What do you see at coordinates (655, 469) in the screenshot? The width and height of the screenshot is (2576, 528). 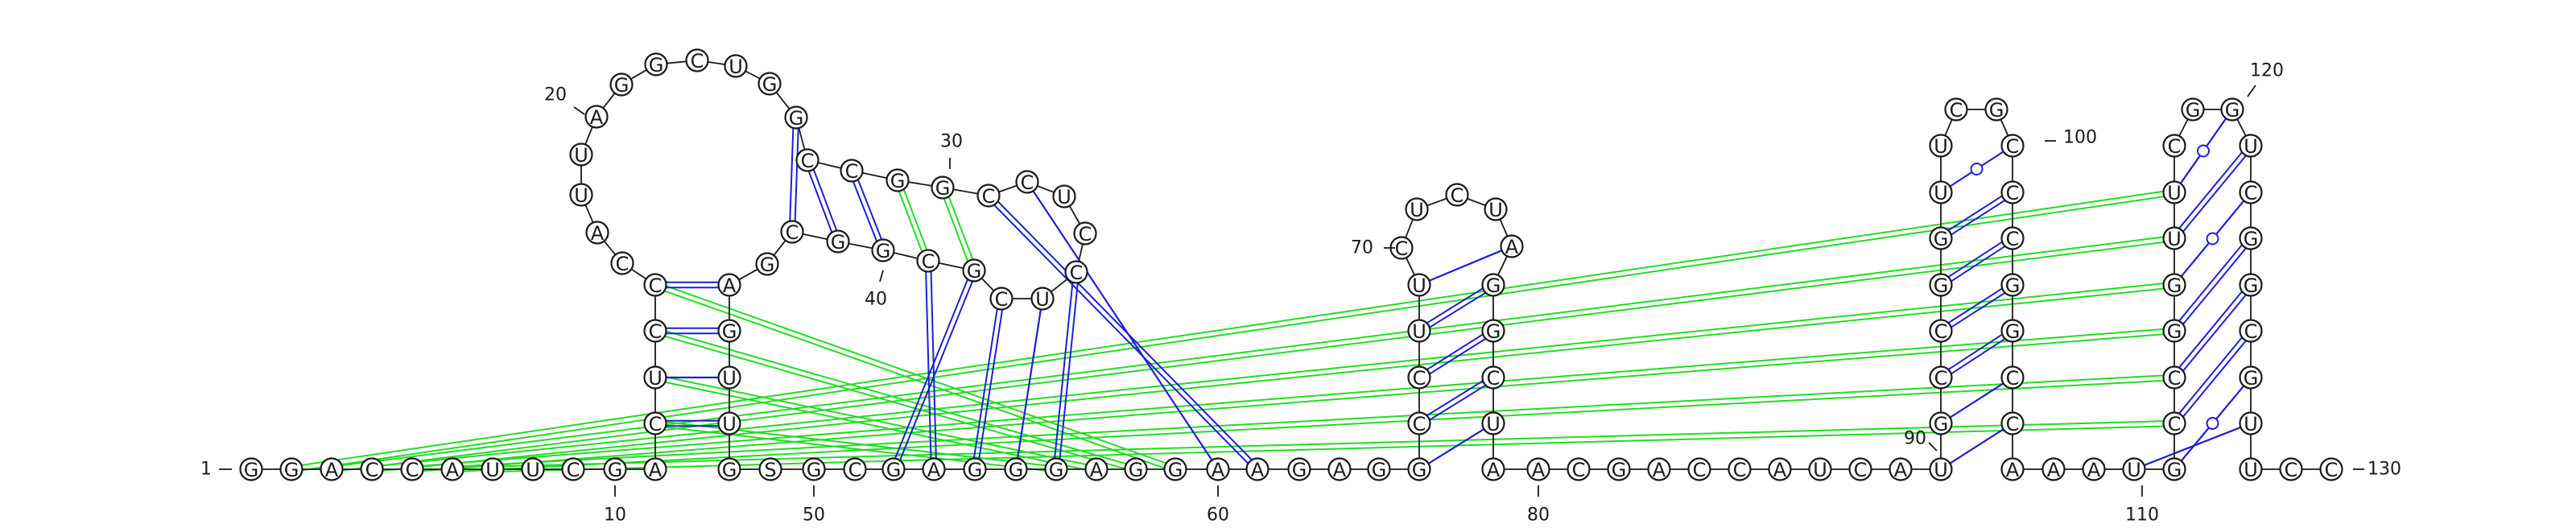 I see `nucleotide-11: A` at bounding box center [655, 469].